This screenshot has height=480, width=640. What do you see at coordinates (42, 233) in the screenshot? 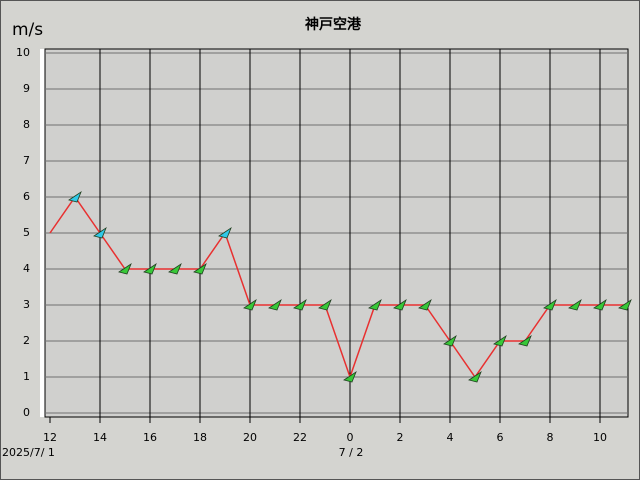
I see `axis-bevel` at bounding box center [42, 233].